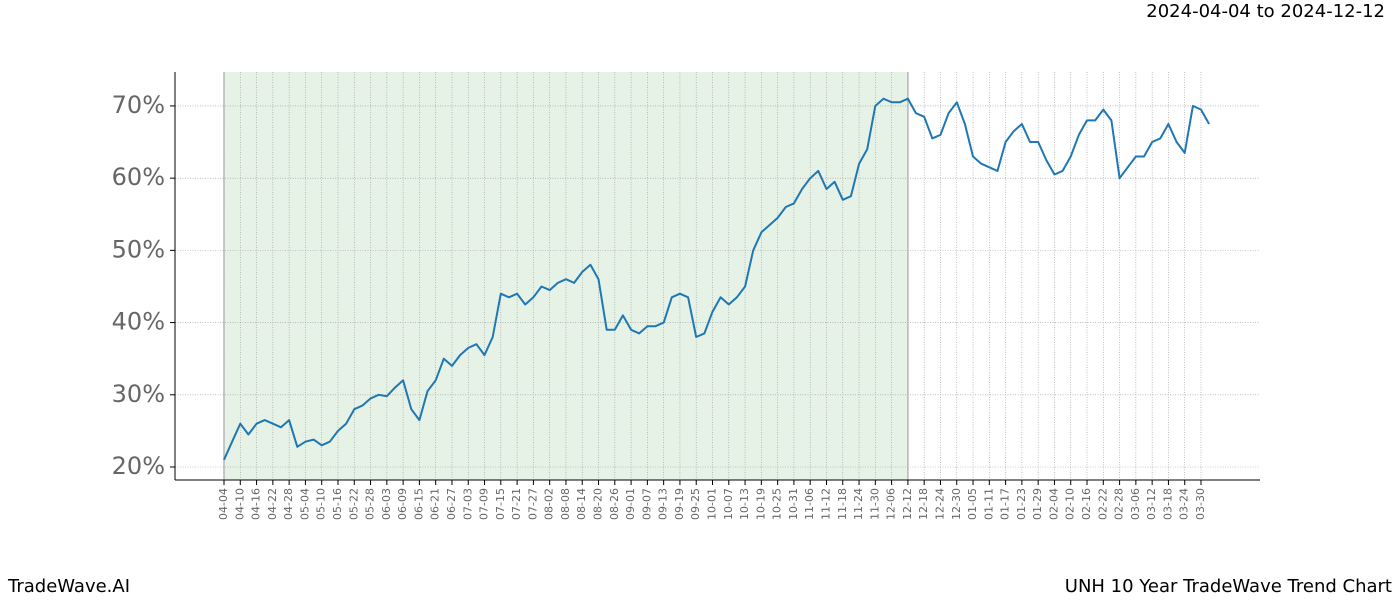 The height and width of the screenshot is (600, 1400). I want to click on x-tick-label: 04-22, so click(272, 504).